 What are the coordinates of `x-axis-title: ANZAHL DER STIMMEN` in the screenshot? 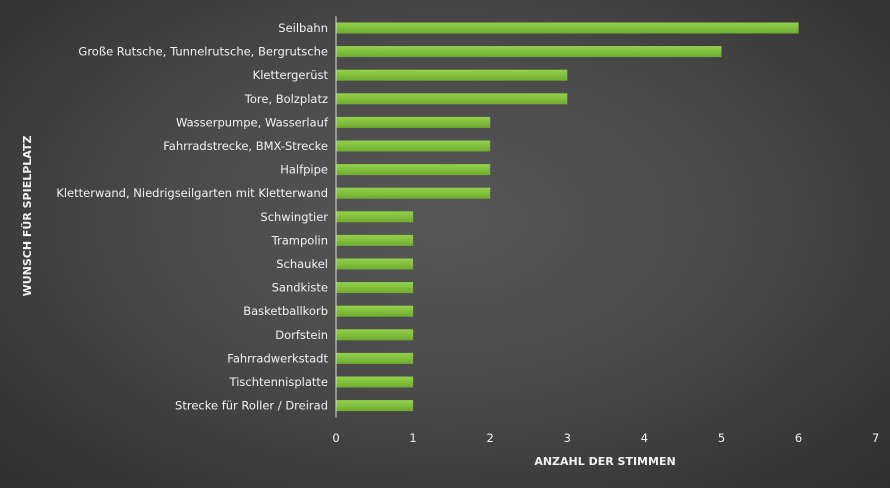 It's located at (604, 461).